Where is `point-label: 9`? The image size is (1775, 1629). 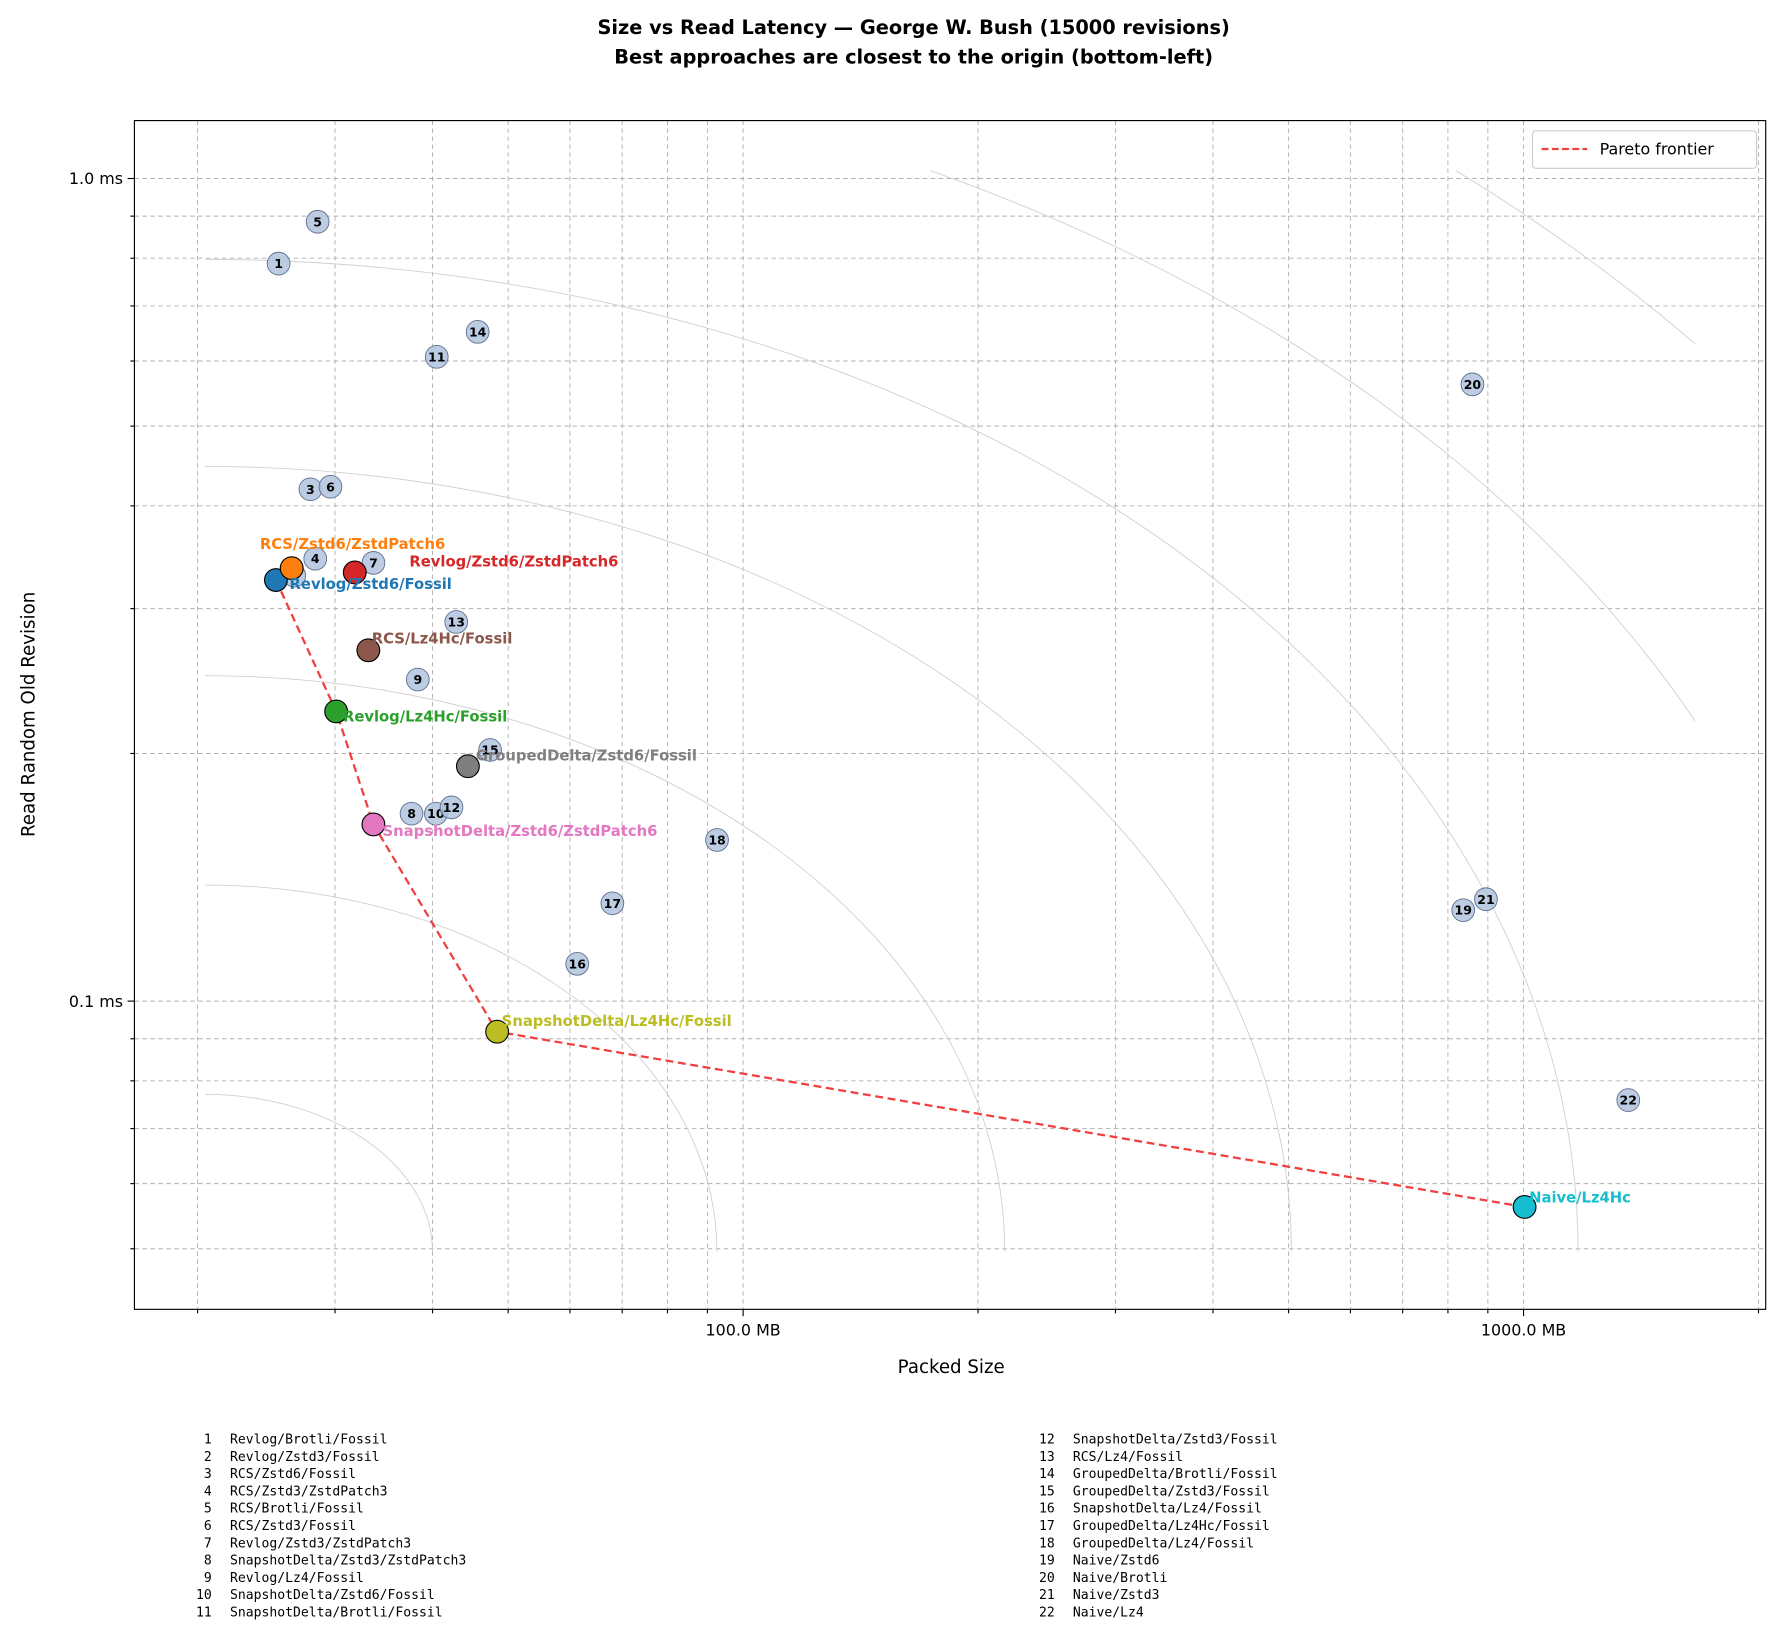 point-label: 9 is located at coordinates (417, 679).